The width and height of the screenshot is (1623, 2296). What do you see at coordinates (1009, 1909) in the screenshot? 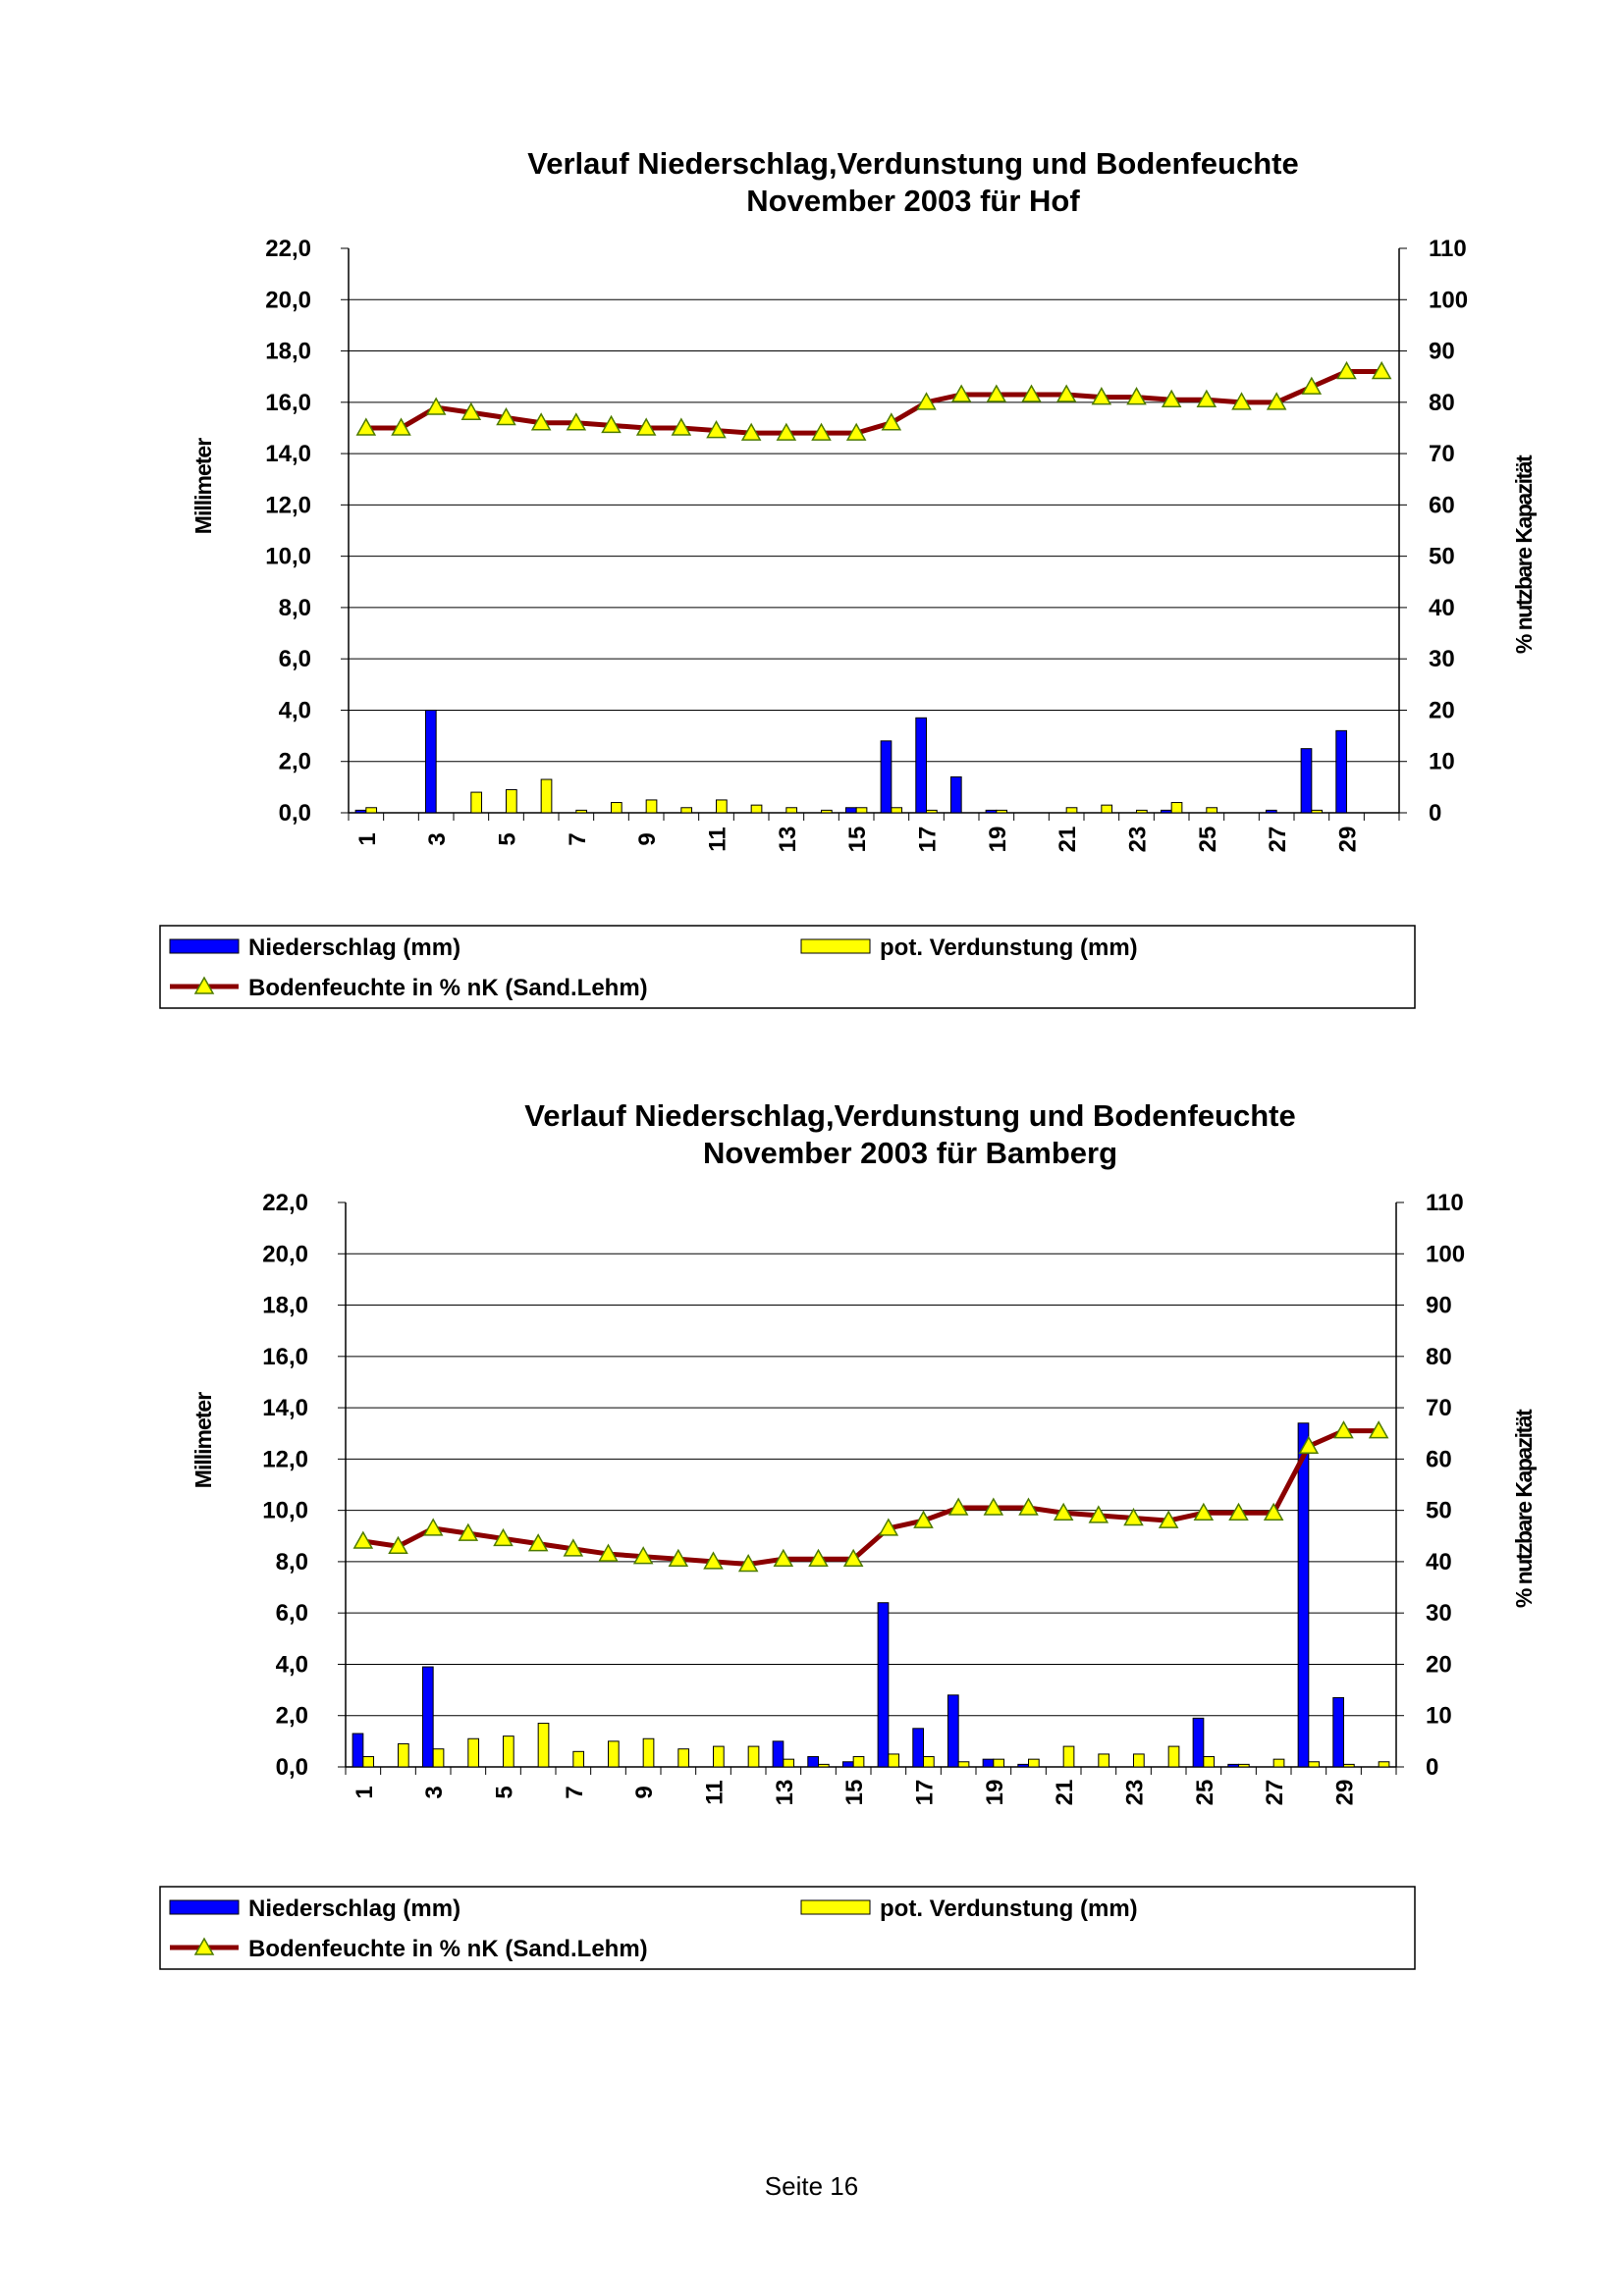
I see `legend-label-evaporation: pot. Verdunstung (mm)` at bounding box center [1009, 1909].